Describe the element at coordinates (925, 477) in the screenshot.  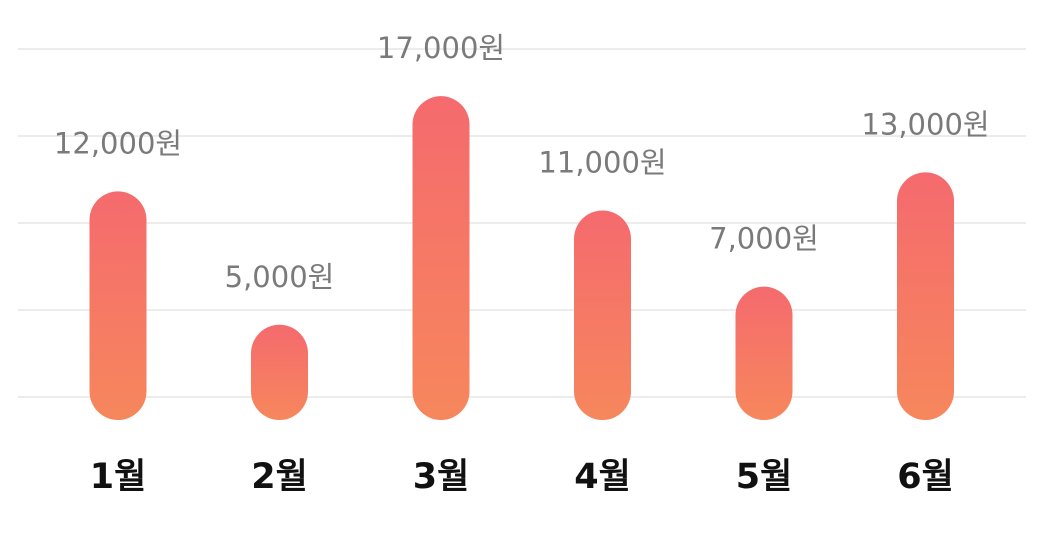
I see `category-label-6: 6월` at that location.